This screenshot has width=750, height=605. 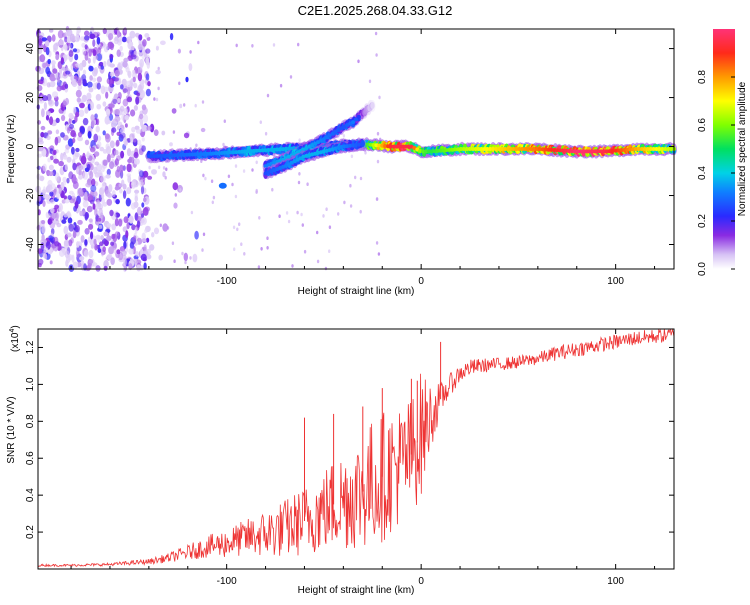 What do you see at coordinates (30, 532) in the screenshot?
I see `snr-y-tick-label: 0.2` at bounding box center [30, 532].